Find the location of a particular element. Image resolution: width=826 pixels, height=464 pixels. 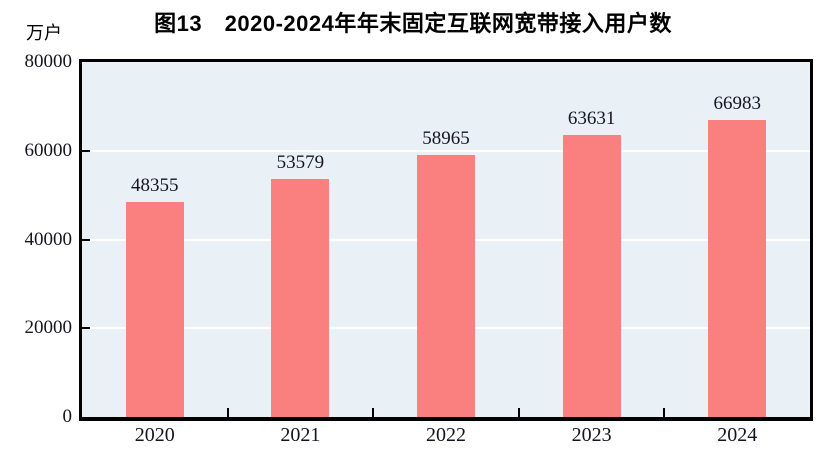

y-axis-tick-label: 60000 is located at coordinates (48, 150).